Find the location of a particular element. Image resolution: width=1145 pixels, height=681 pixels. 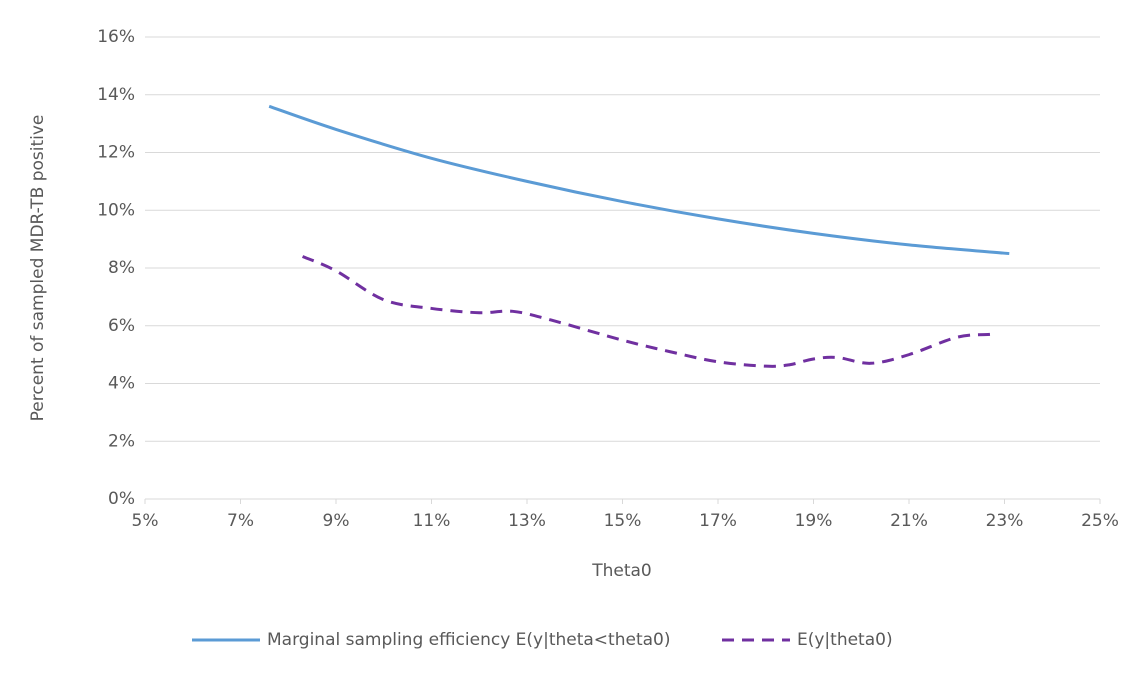

y-axis-label: Percent of sampled MDR-TB positive is located at coordinates (38, 268).